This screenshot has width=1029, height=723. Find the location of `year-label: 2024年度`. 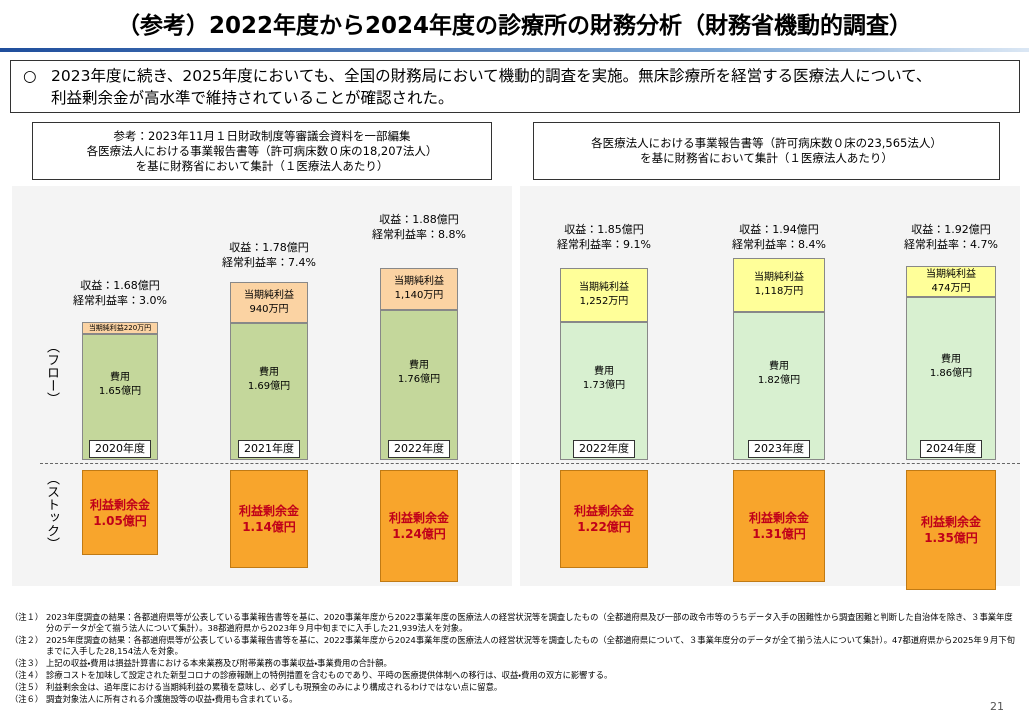

year-label: 2024年度 is located at coordinates (951, 449).